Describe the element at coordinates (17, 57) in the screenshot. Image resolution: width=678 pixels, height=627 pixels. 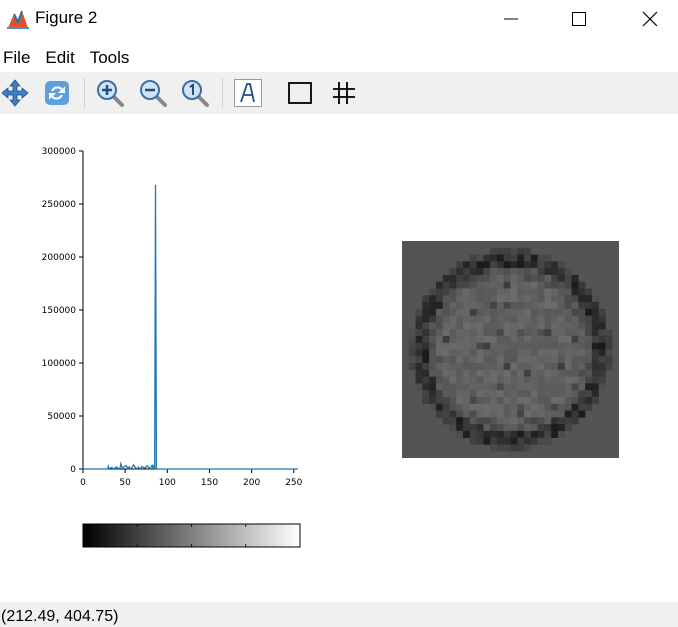
I see `menu-file: File` at that location.